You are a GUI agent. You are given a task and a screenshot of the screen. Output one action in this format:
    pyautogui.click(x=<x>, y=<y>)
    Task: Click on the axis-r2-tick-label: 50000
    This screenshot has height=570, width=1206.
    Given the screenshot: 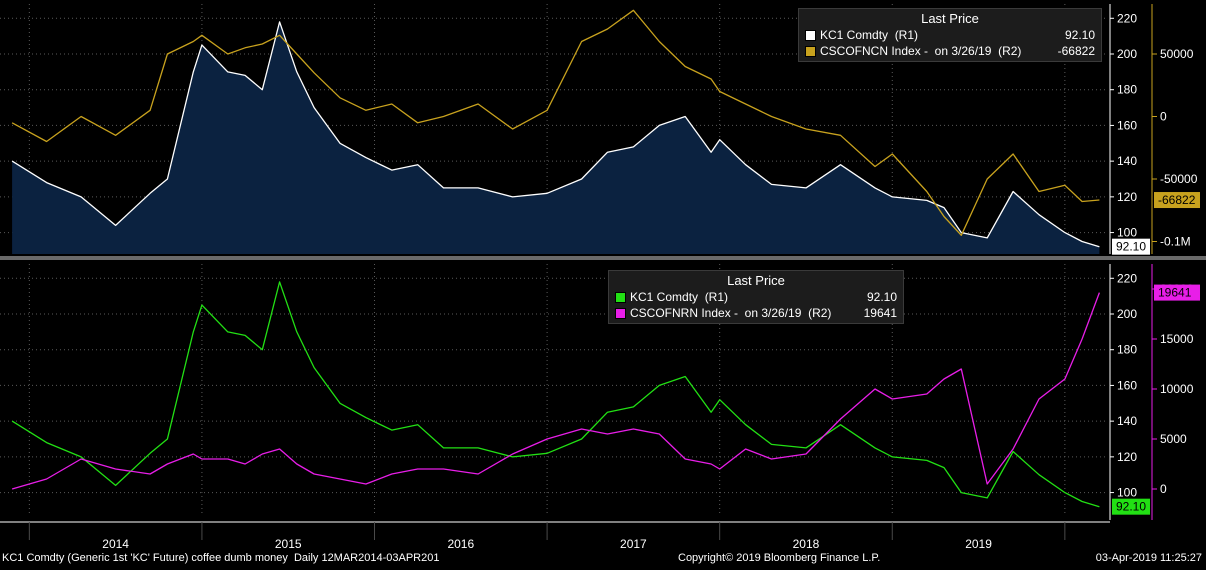 What is the action you would take?
    pyautogui.click(x=1177, y=54)
    